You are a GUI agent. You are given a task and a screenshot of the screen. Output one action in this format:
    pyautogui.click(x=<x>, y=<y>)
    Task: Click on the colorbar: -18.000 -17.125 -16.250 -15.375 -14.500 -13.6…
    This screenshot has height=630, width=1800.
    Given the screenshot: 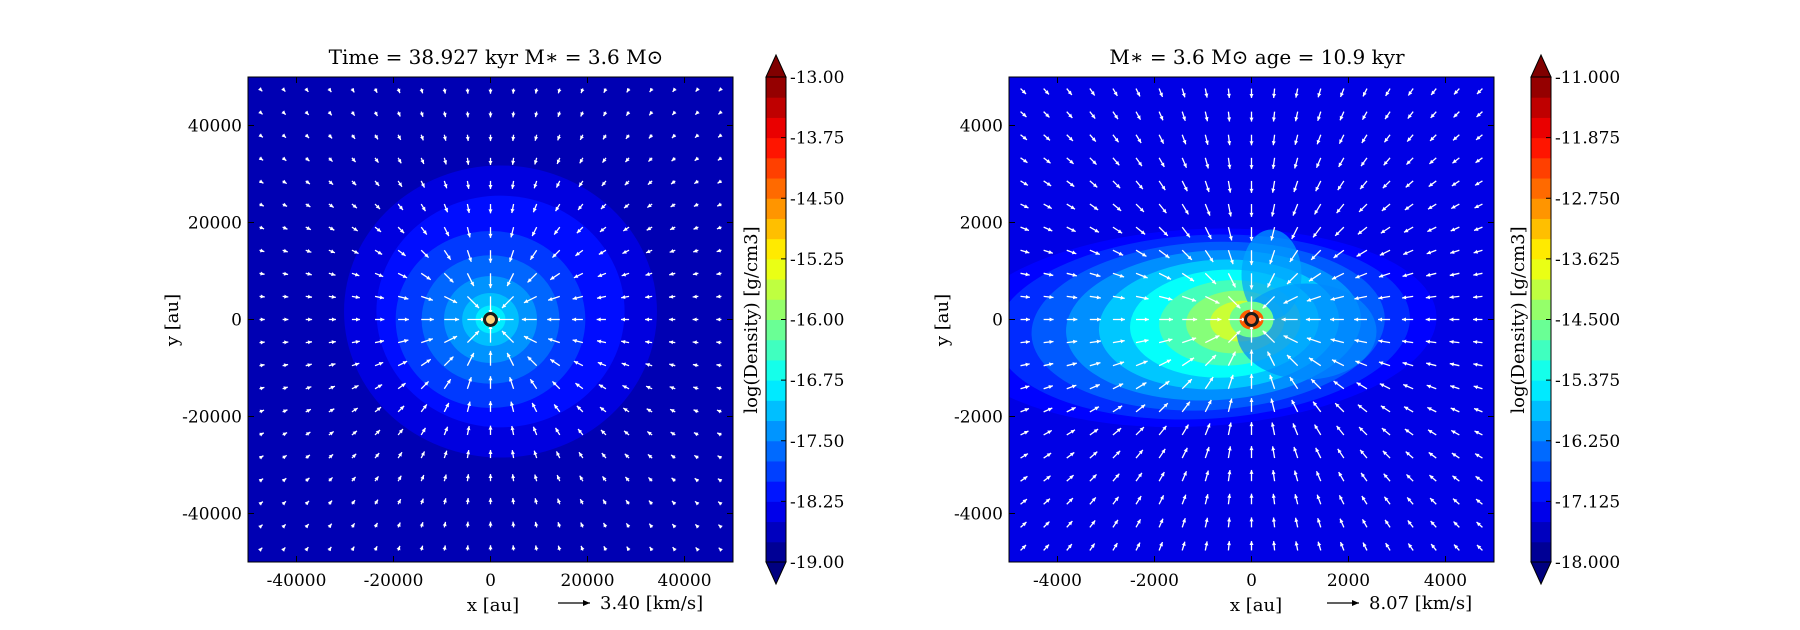 What is the action you would take?
    pyautogui.click(x=1575, y=319)
    